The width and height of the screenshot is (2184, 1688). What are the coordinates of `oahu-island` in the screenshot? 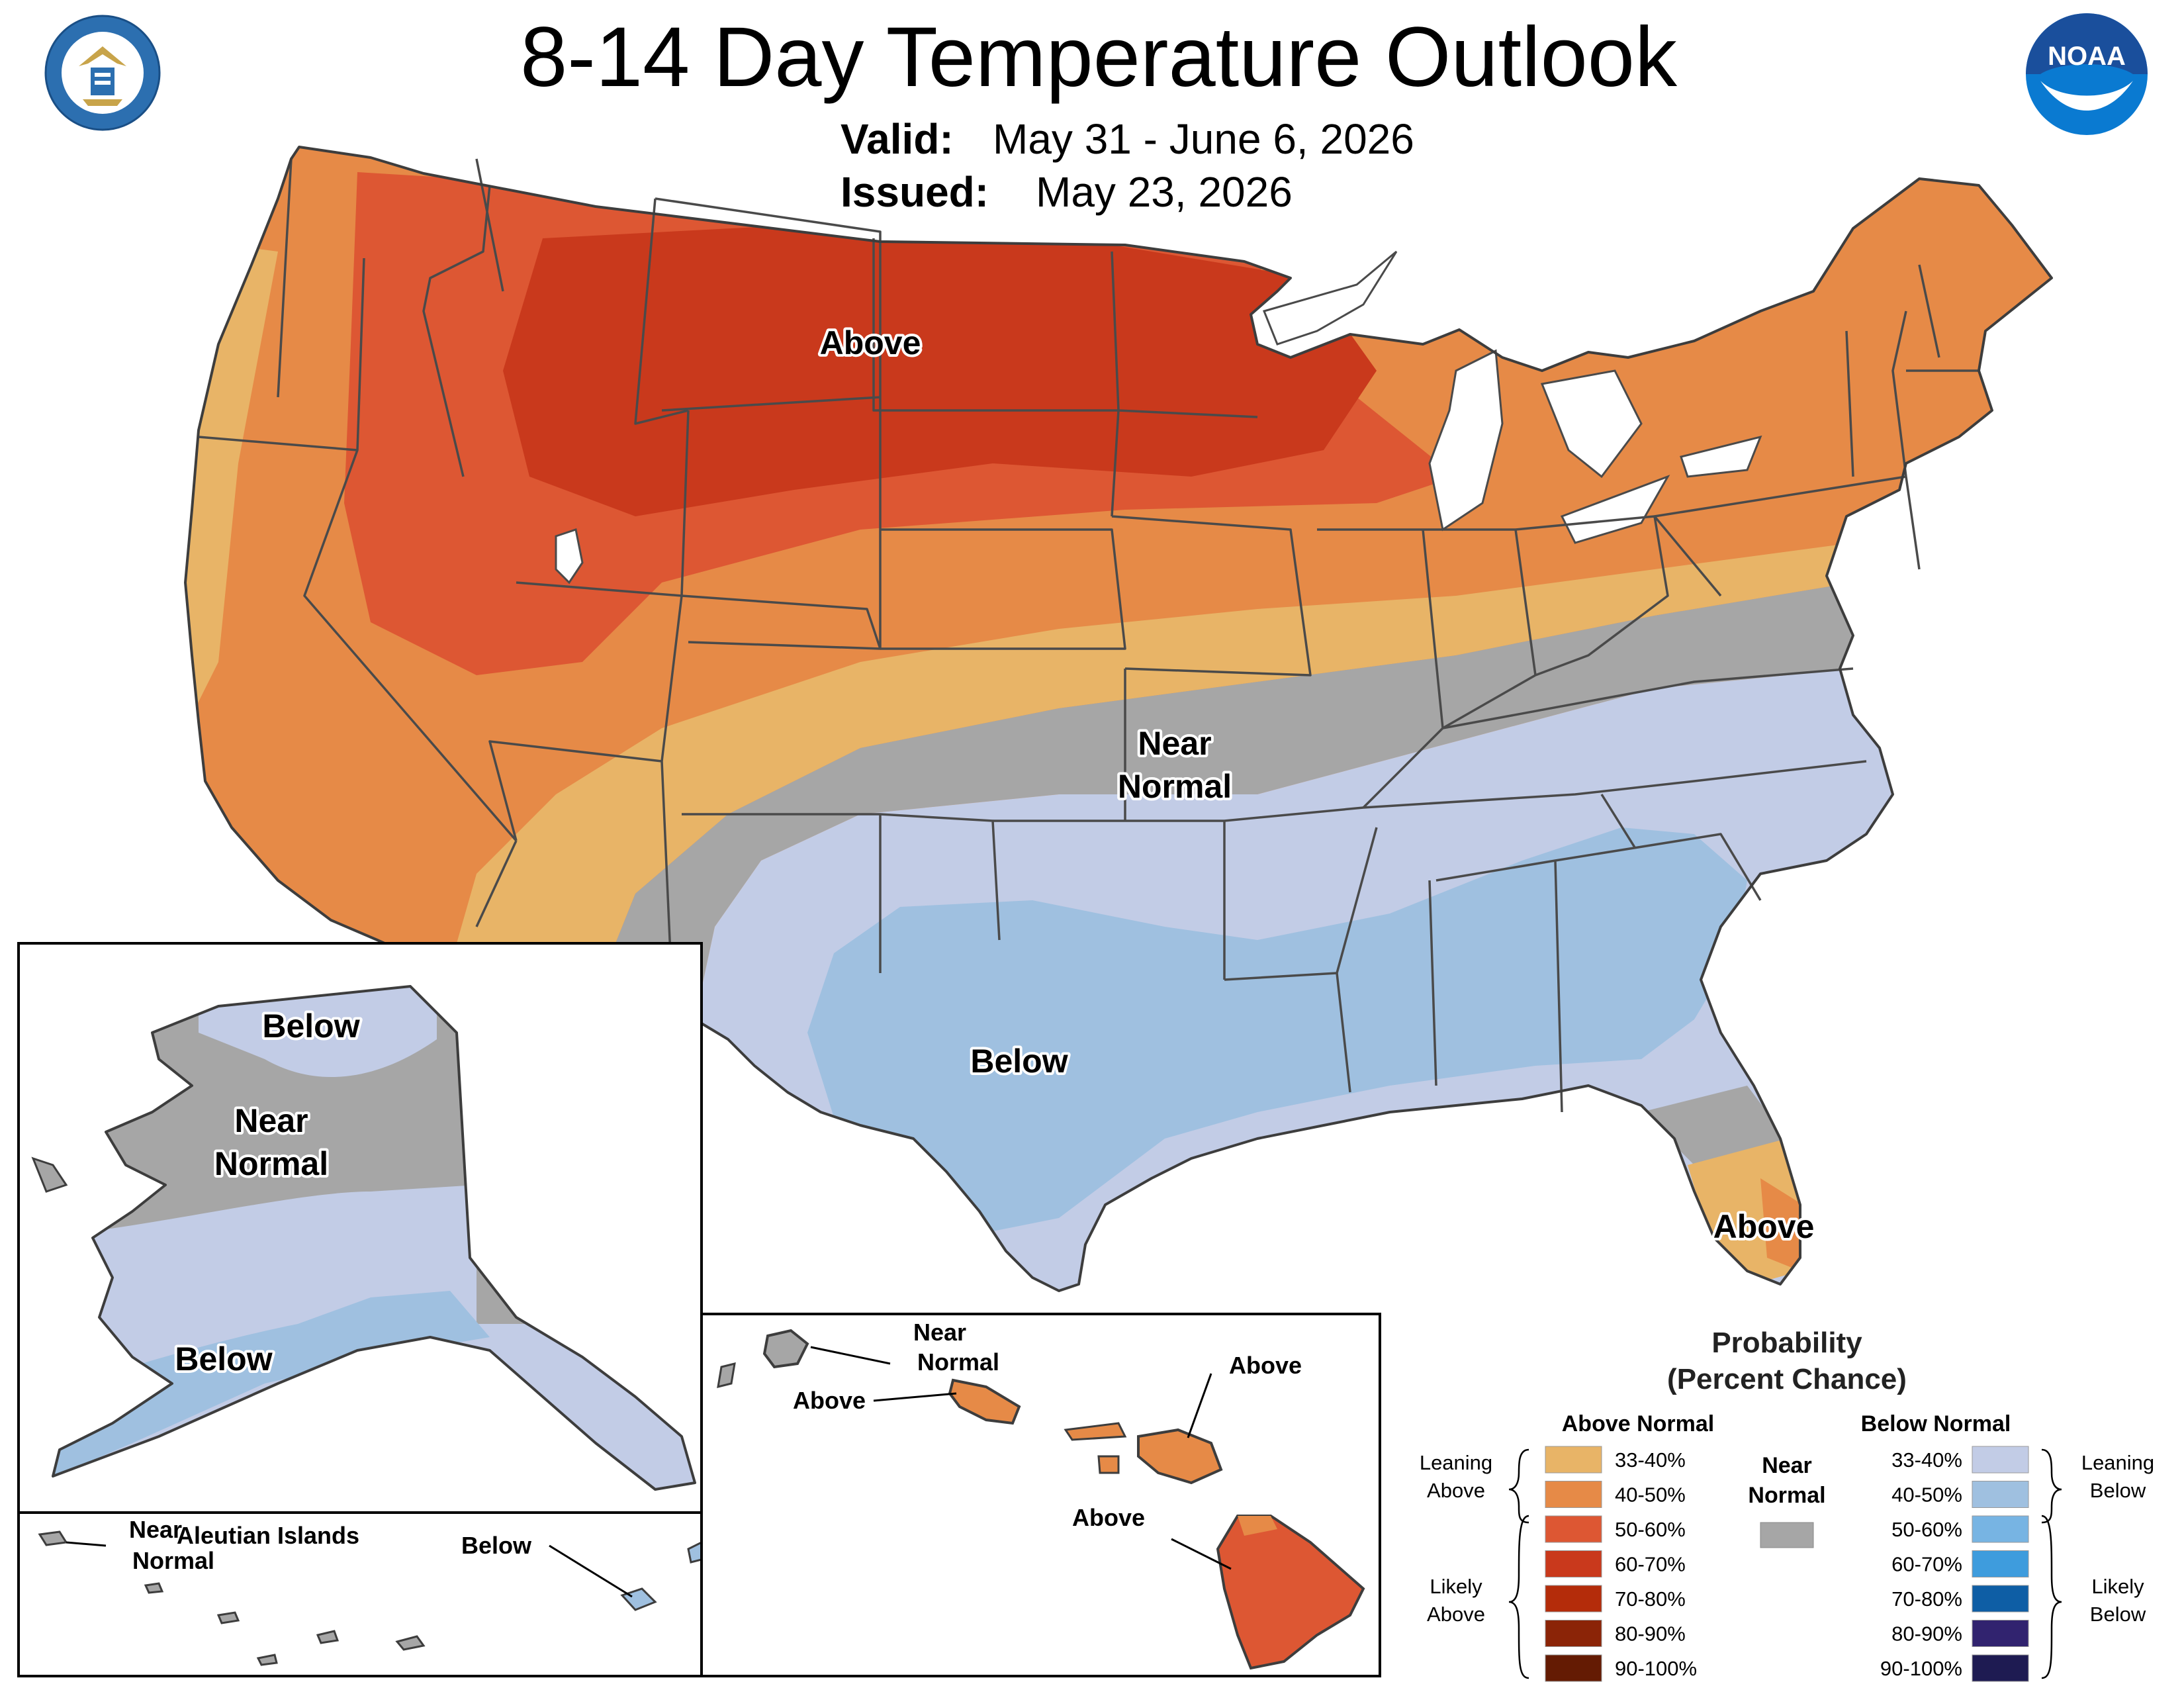 It's located at (984, 1401).